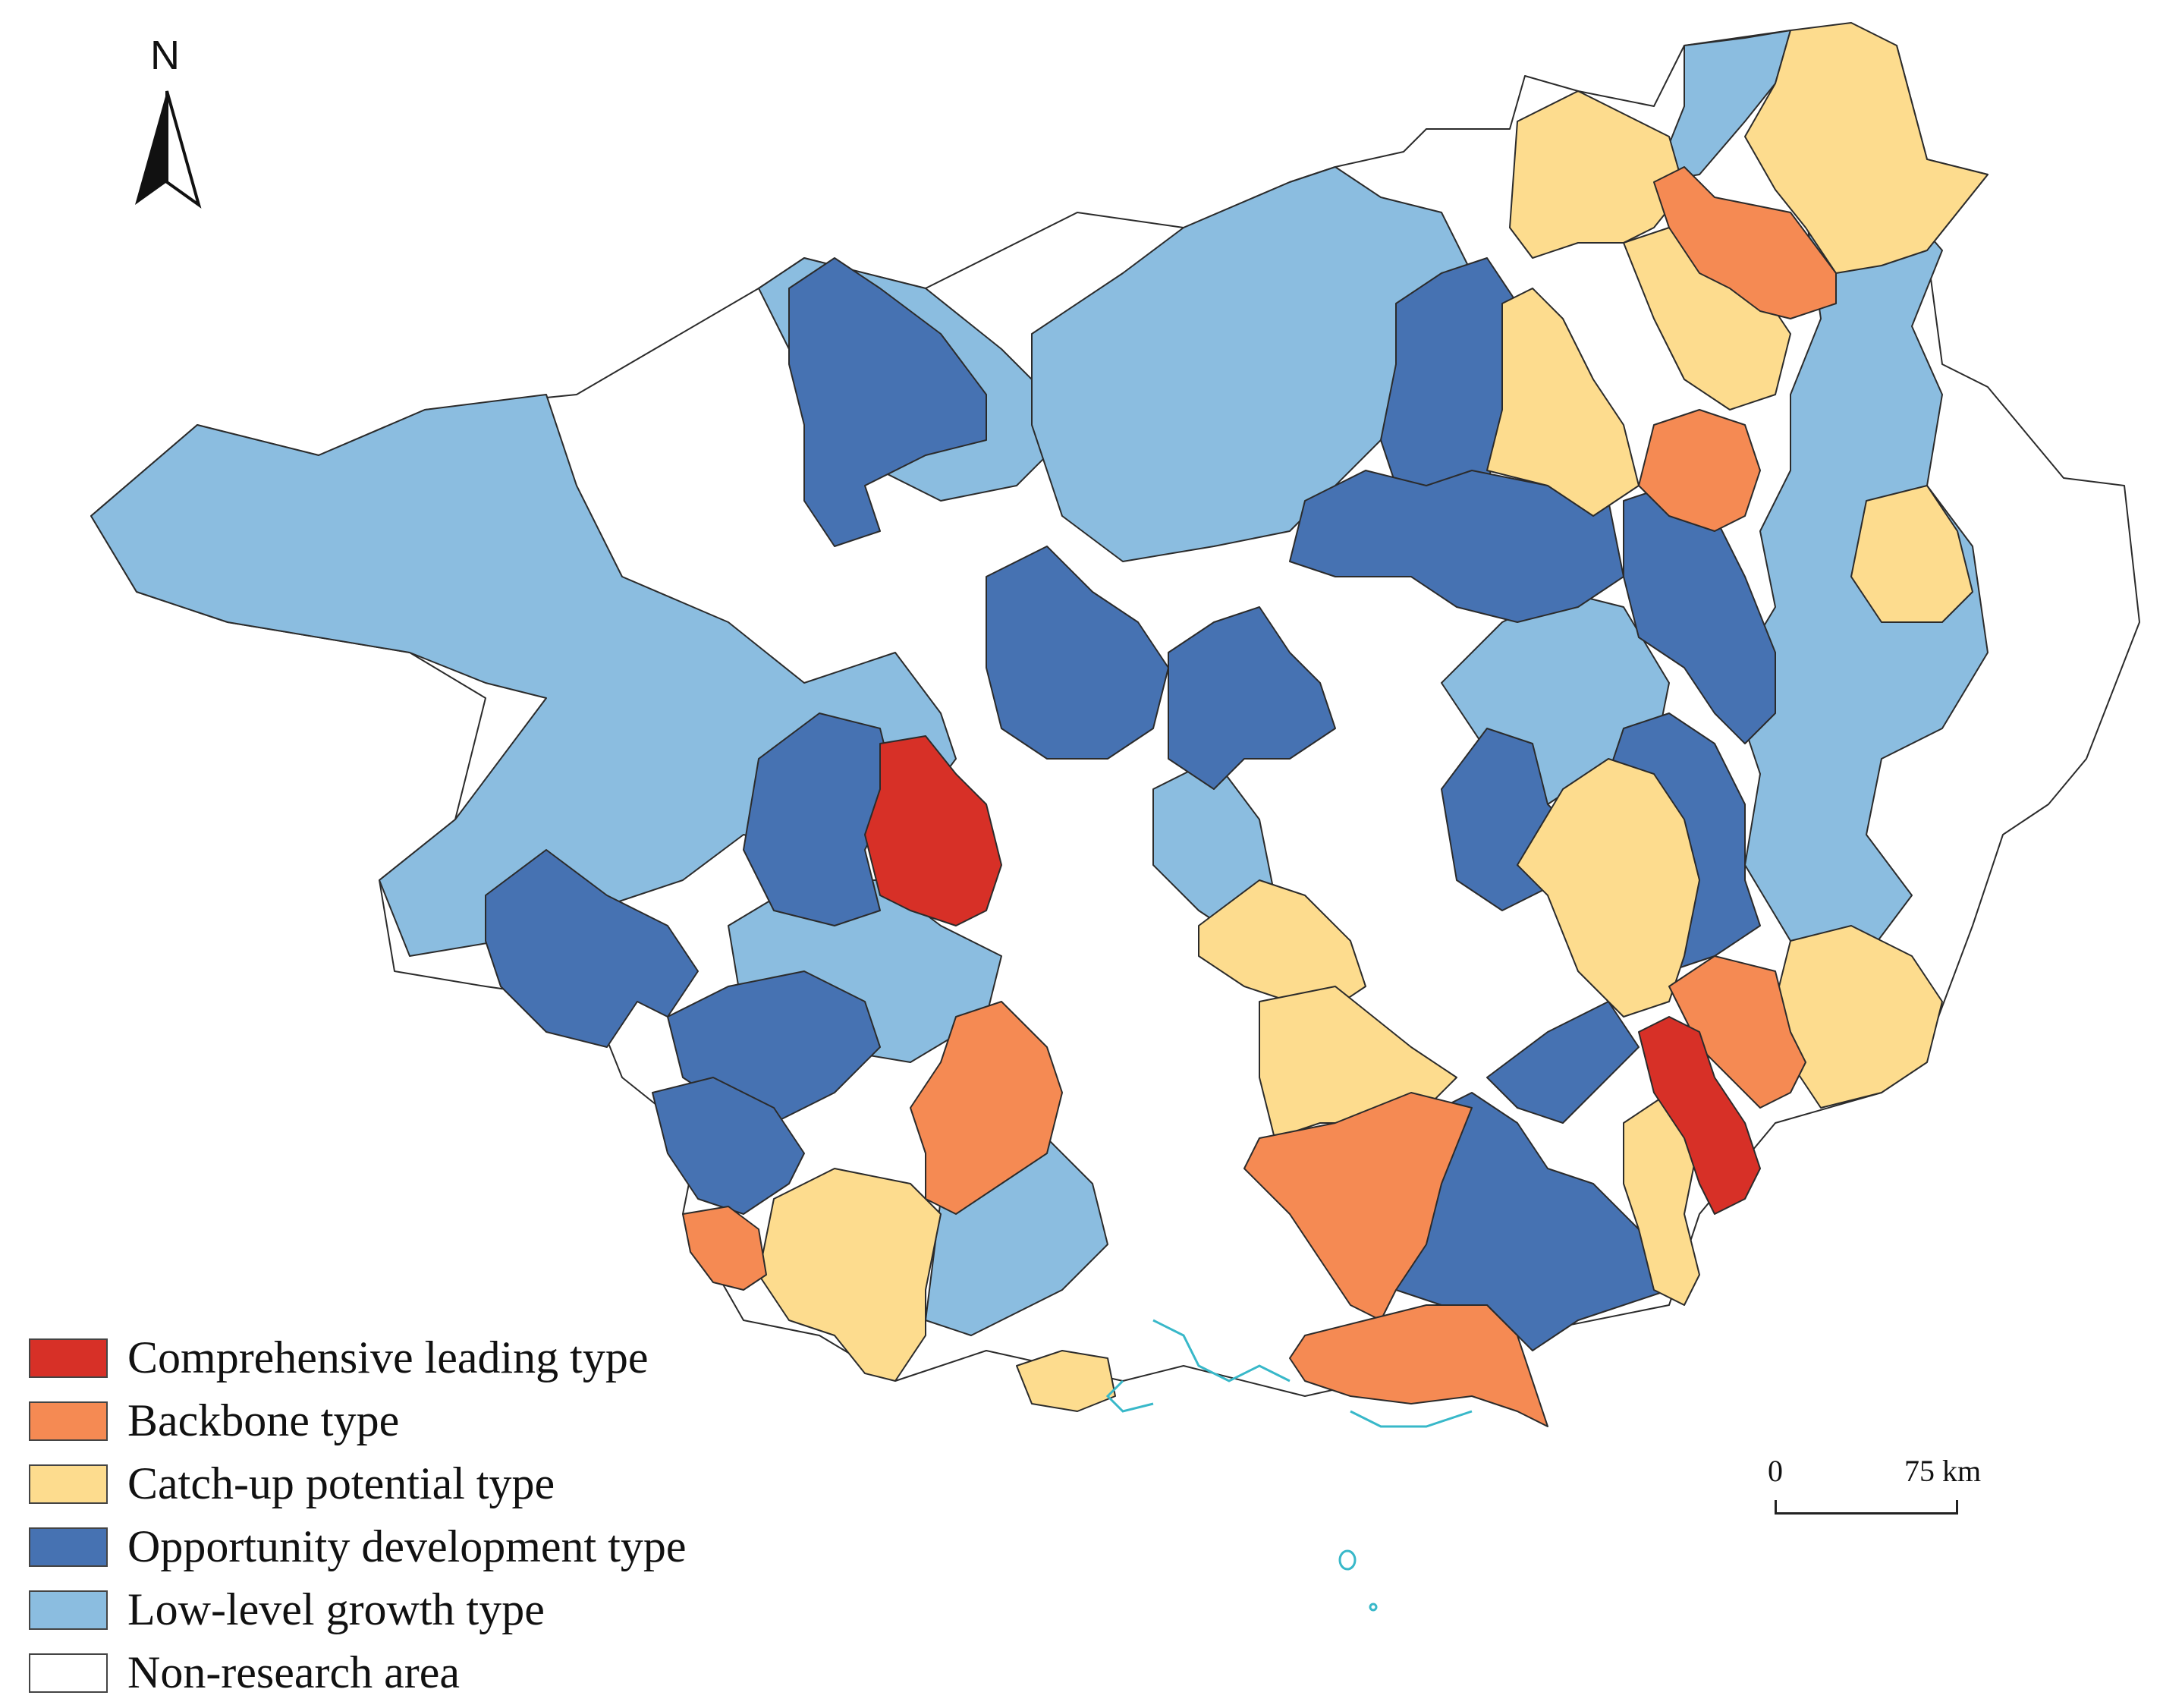 The width and height of the screenshot is (2163, 1708). I want to click on legend-label: Low-level growth type, so click(336, 1609).